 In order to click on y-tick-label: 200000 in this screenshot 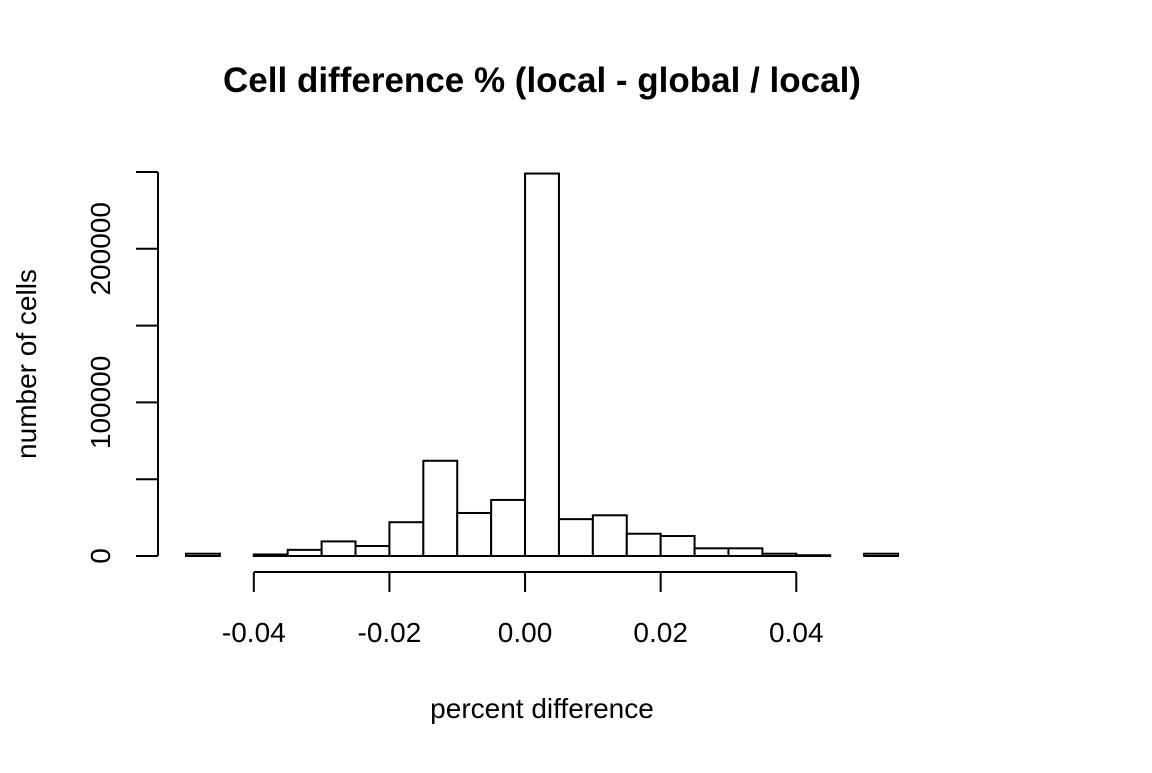, I will do `click(100, 248)`.